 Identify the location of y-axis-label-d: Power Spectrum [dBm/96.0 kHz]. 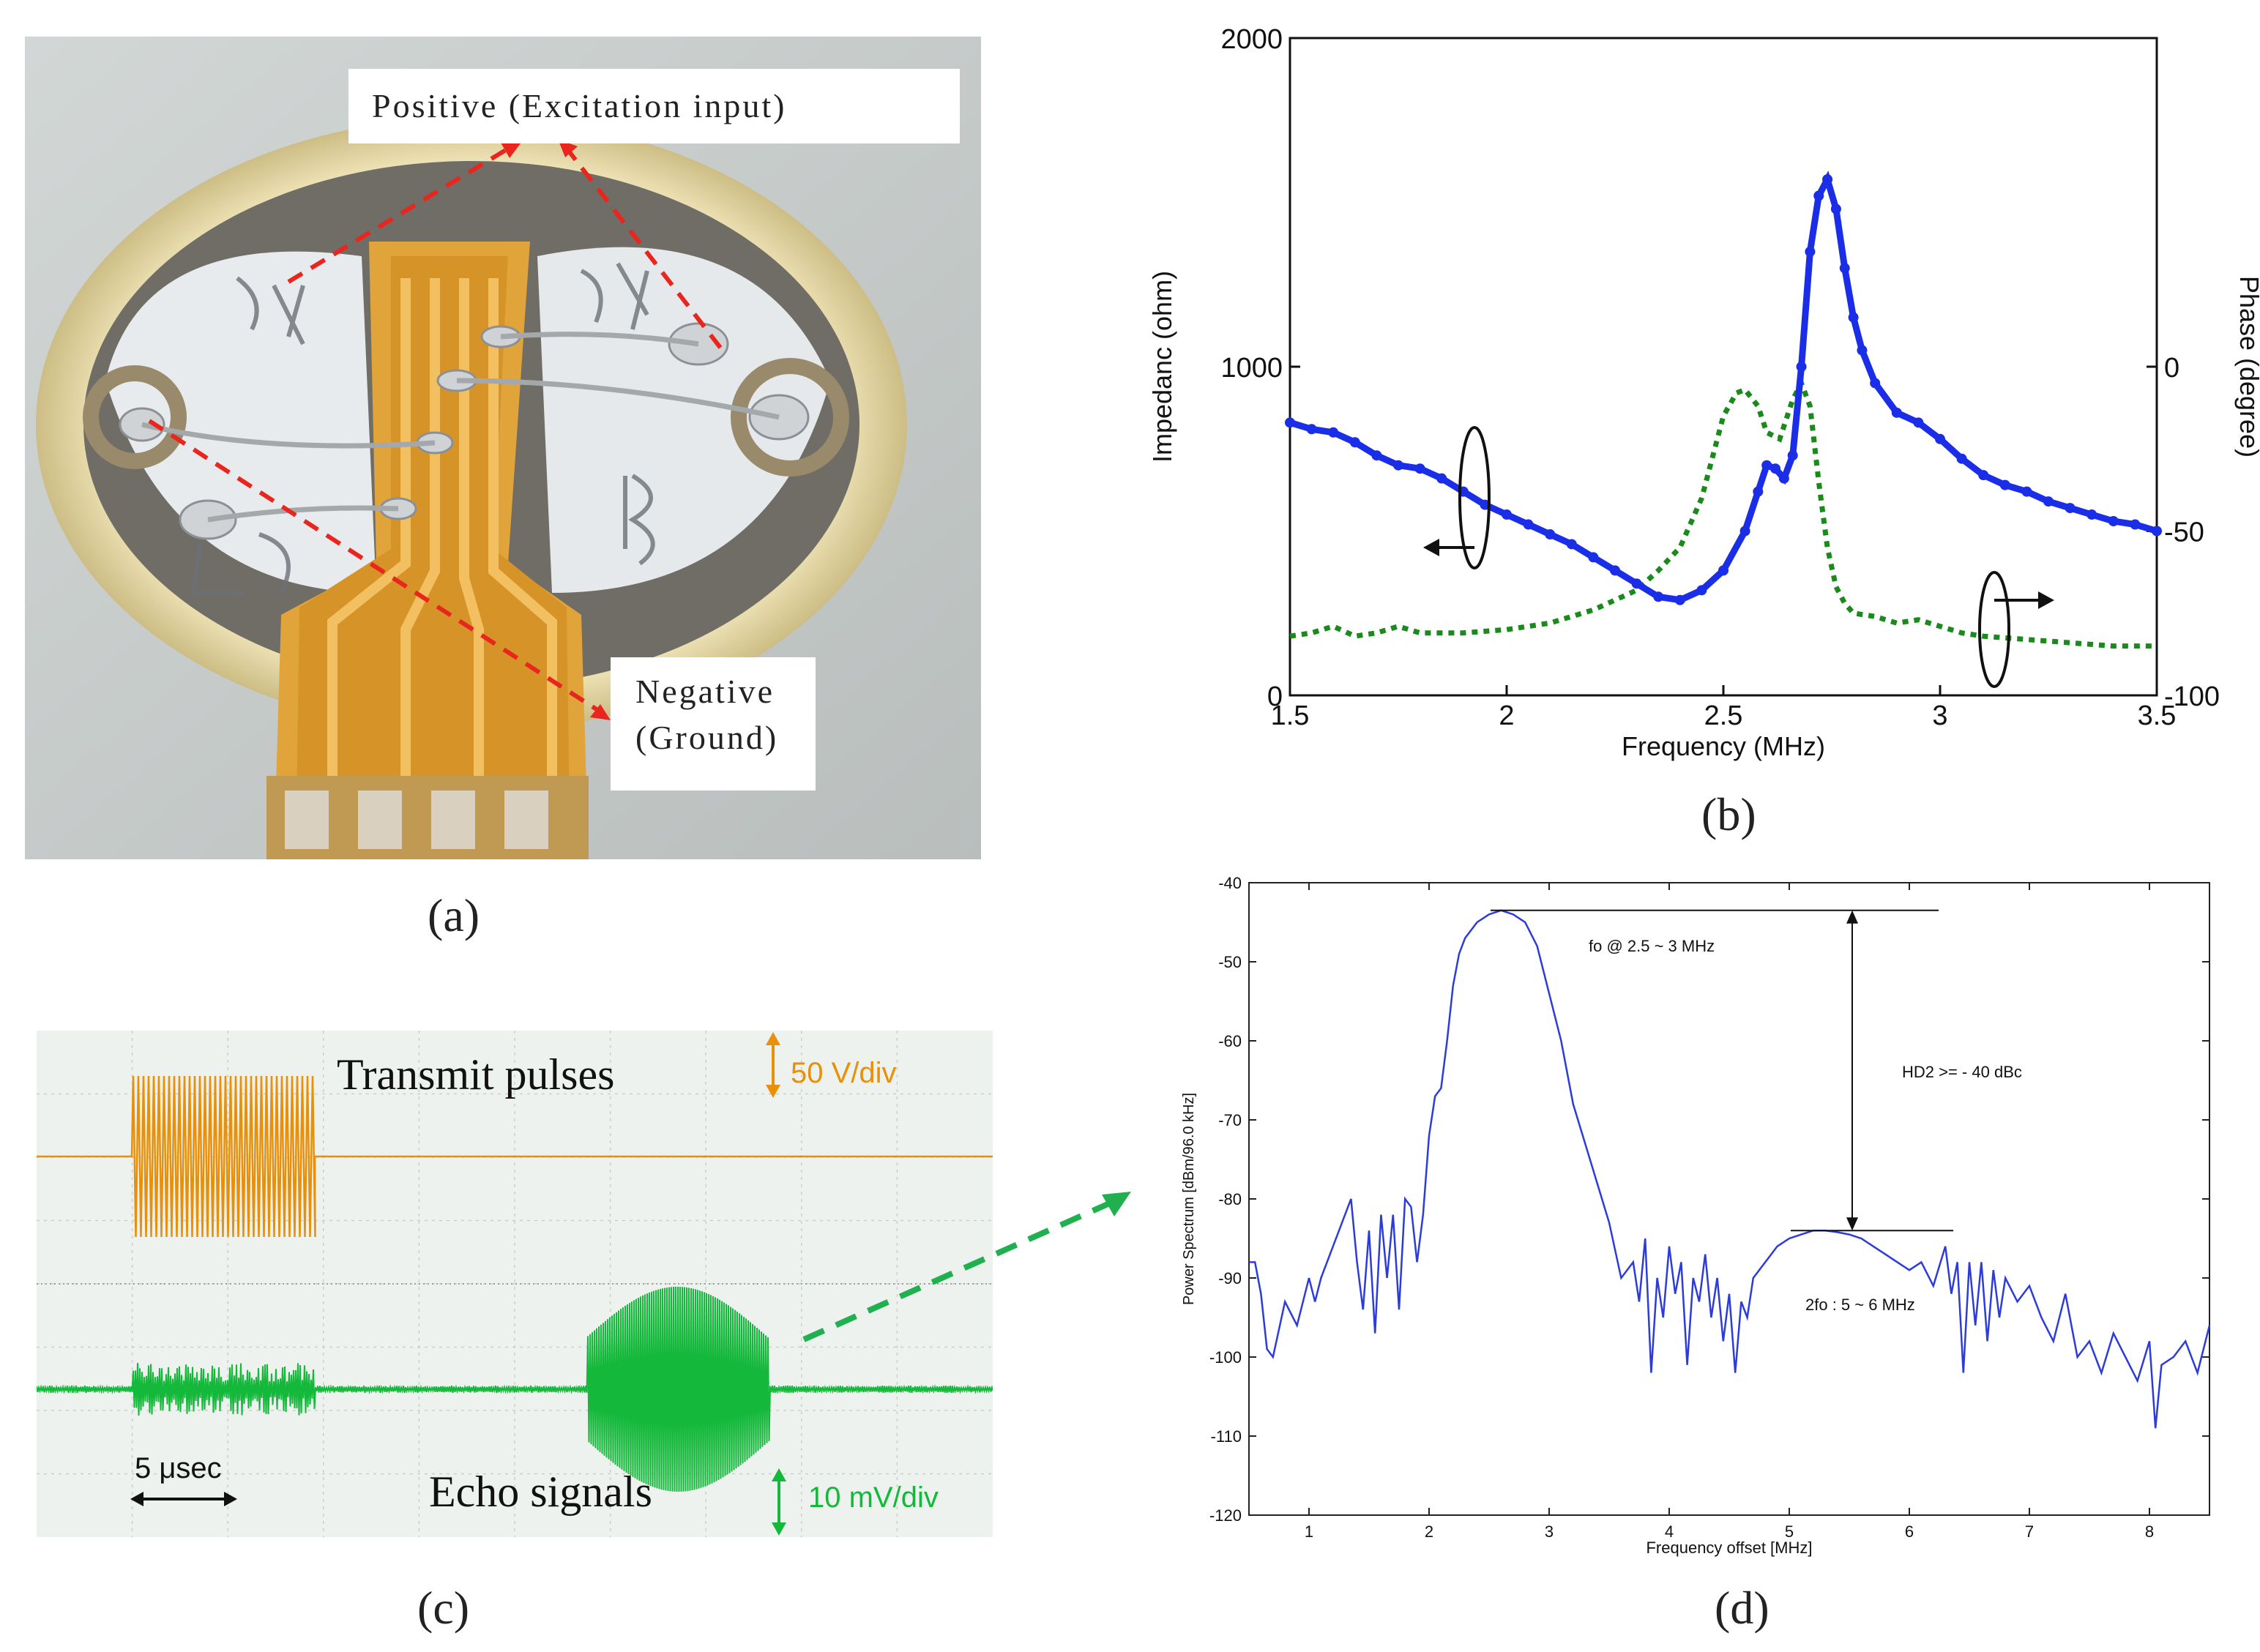
(1189, 1199).